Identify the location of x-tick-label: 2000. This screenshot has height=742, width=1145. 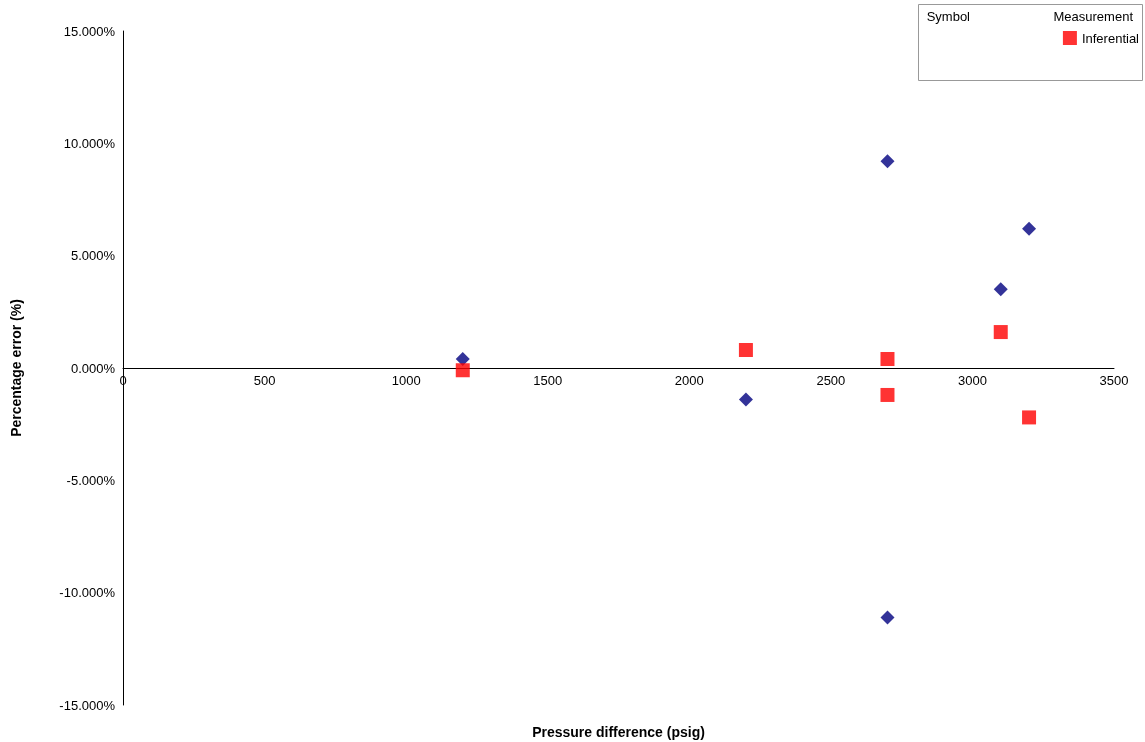
(689, 380).